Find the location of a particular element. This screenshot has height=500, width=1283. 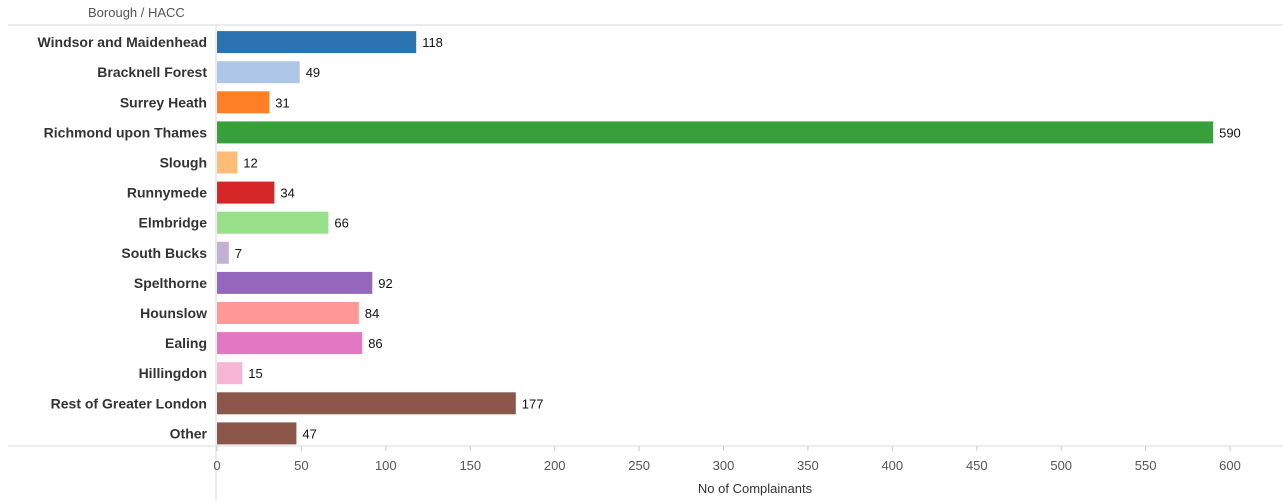

category-label: Bracknell Forest is located at coordinates (152, 72).